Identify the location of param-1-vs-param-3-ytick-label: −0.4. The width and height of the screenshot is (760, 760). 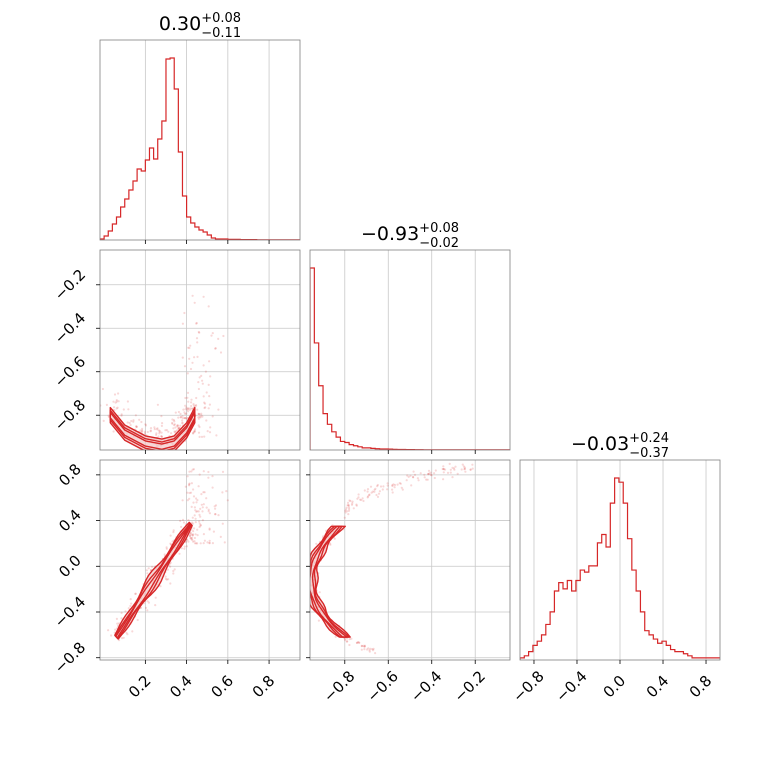
(70, 612).